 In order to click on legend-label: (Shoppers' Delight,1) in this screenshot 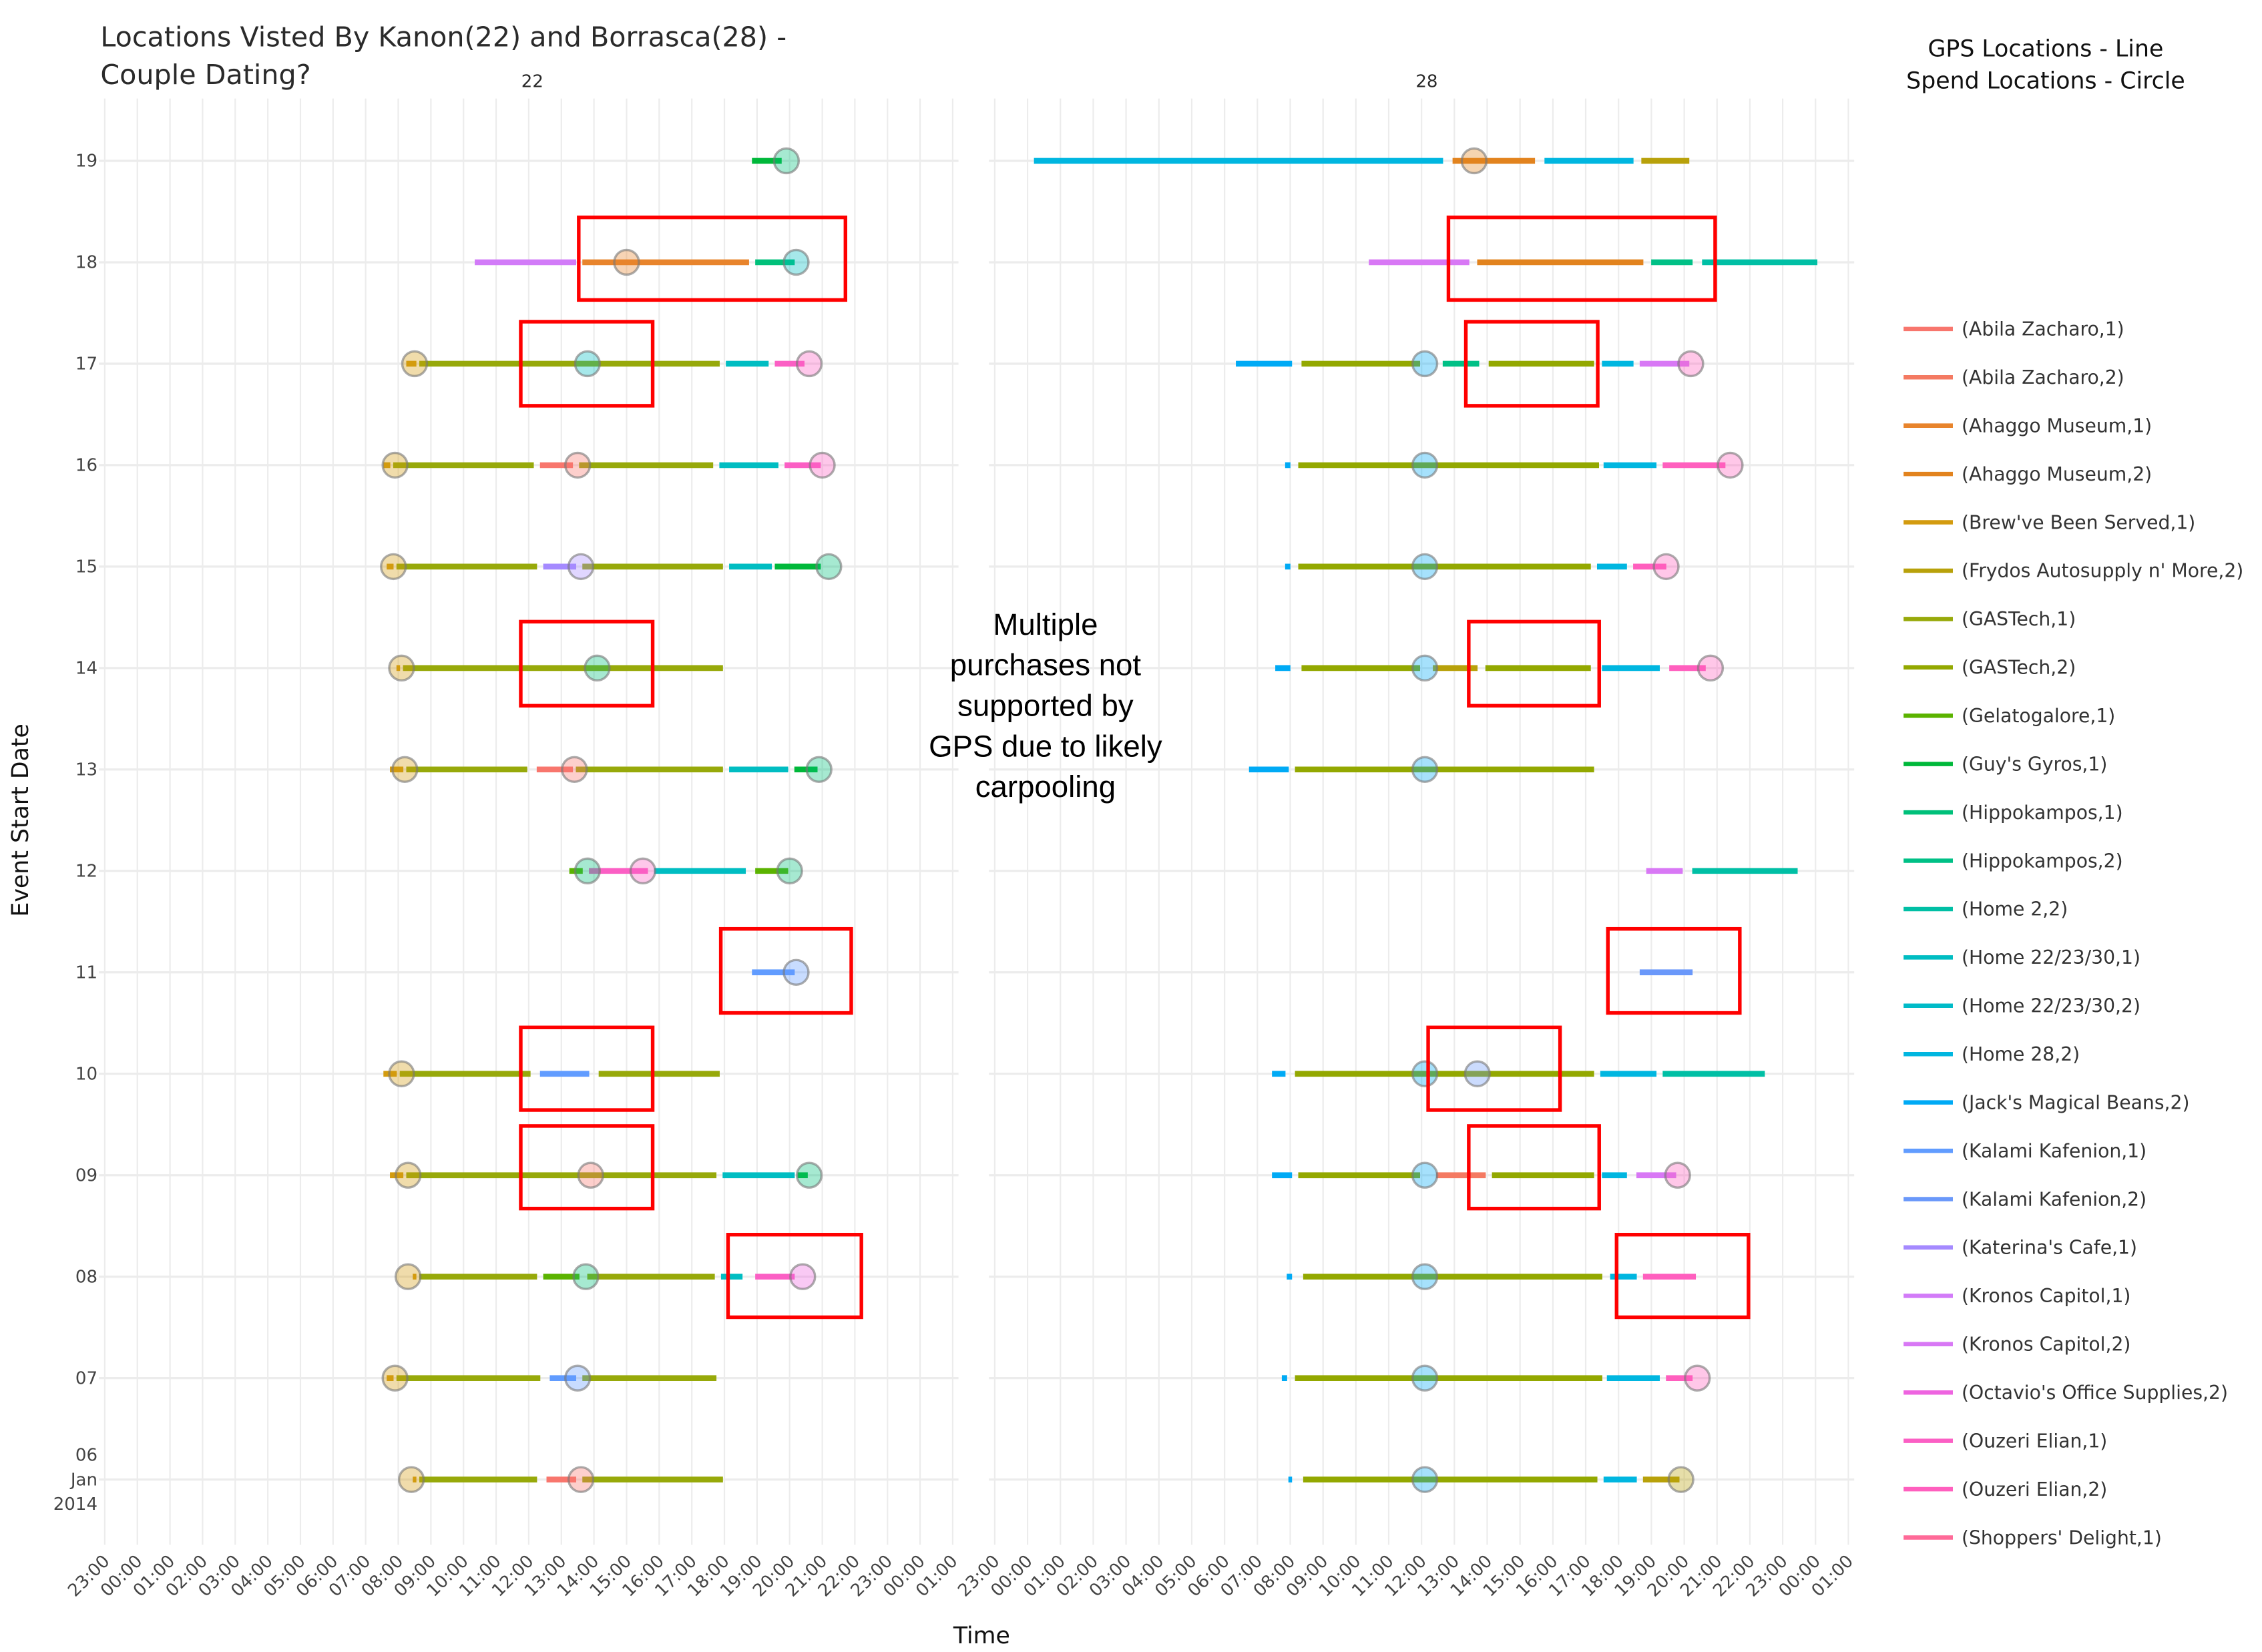, I will do `click(2062, 1538)`.